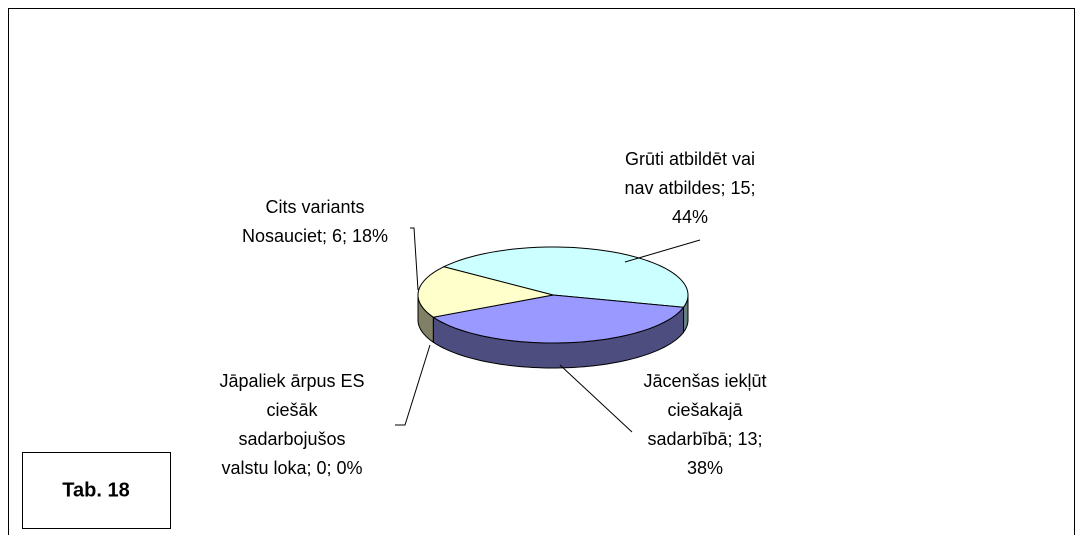  I want to click on data-label: sadarbojušos, so click(291, 439).